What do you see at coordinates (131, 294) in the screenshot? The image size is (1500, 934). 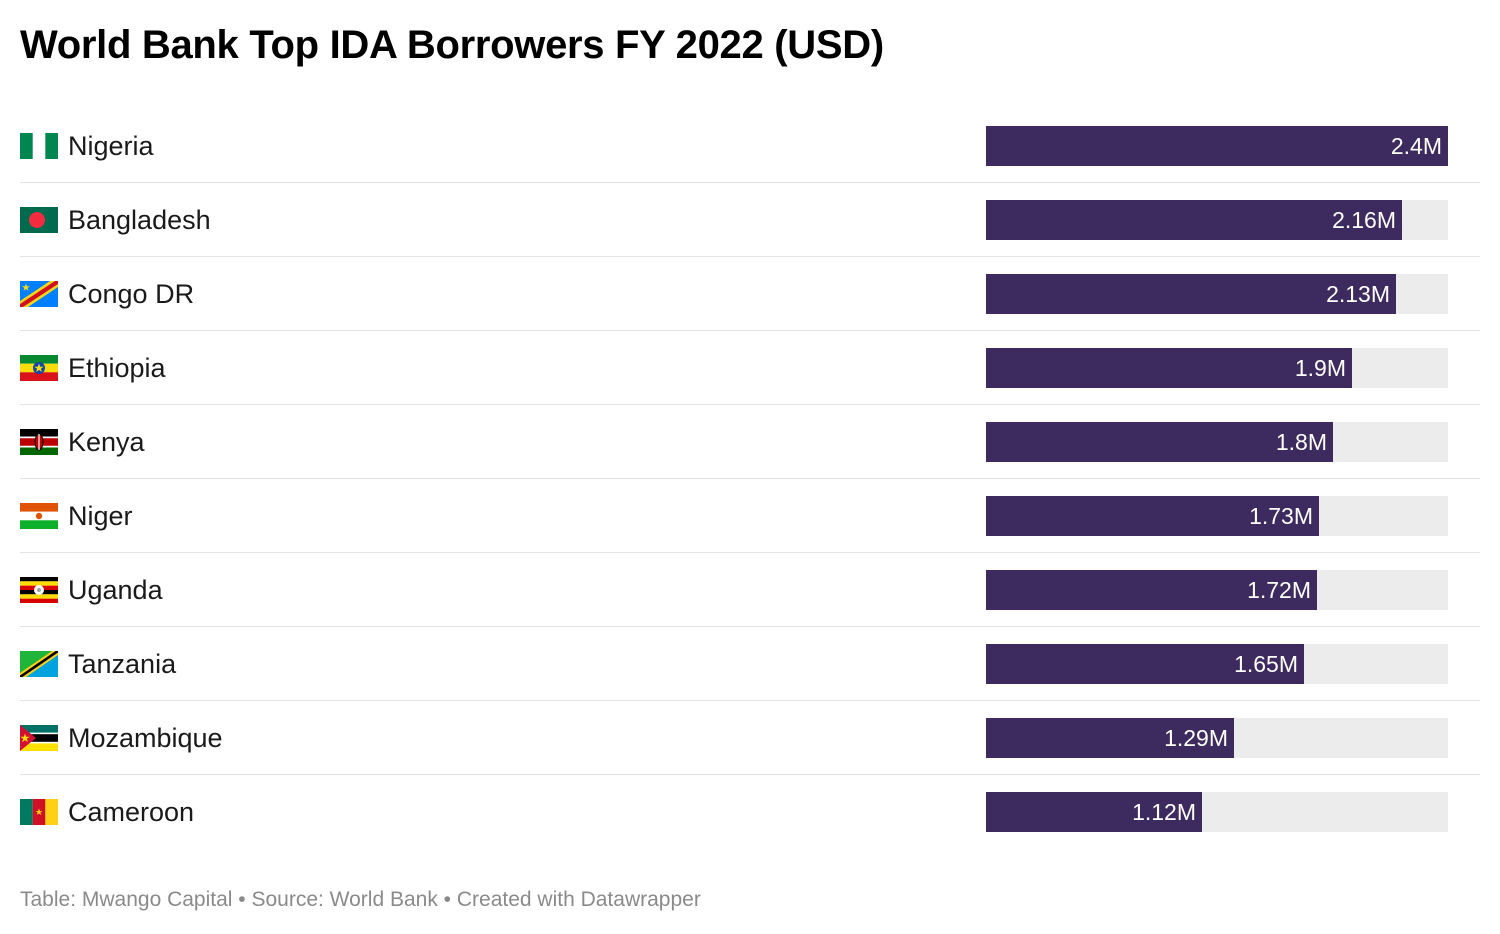 I see `country-name: Congo DR` at bounding box center [131, 294].